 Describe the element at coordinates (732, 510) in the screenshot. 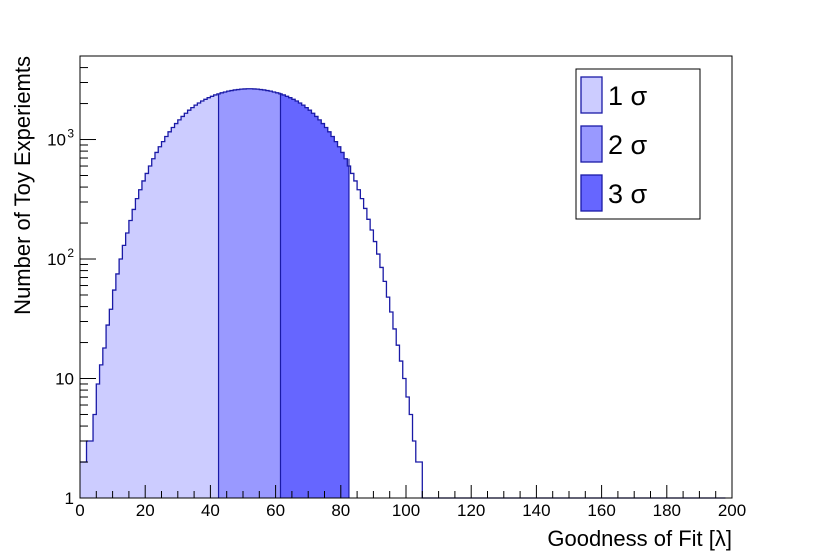

I see `x-tick-label: 200` at that location.